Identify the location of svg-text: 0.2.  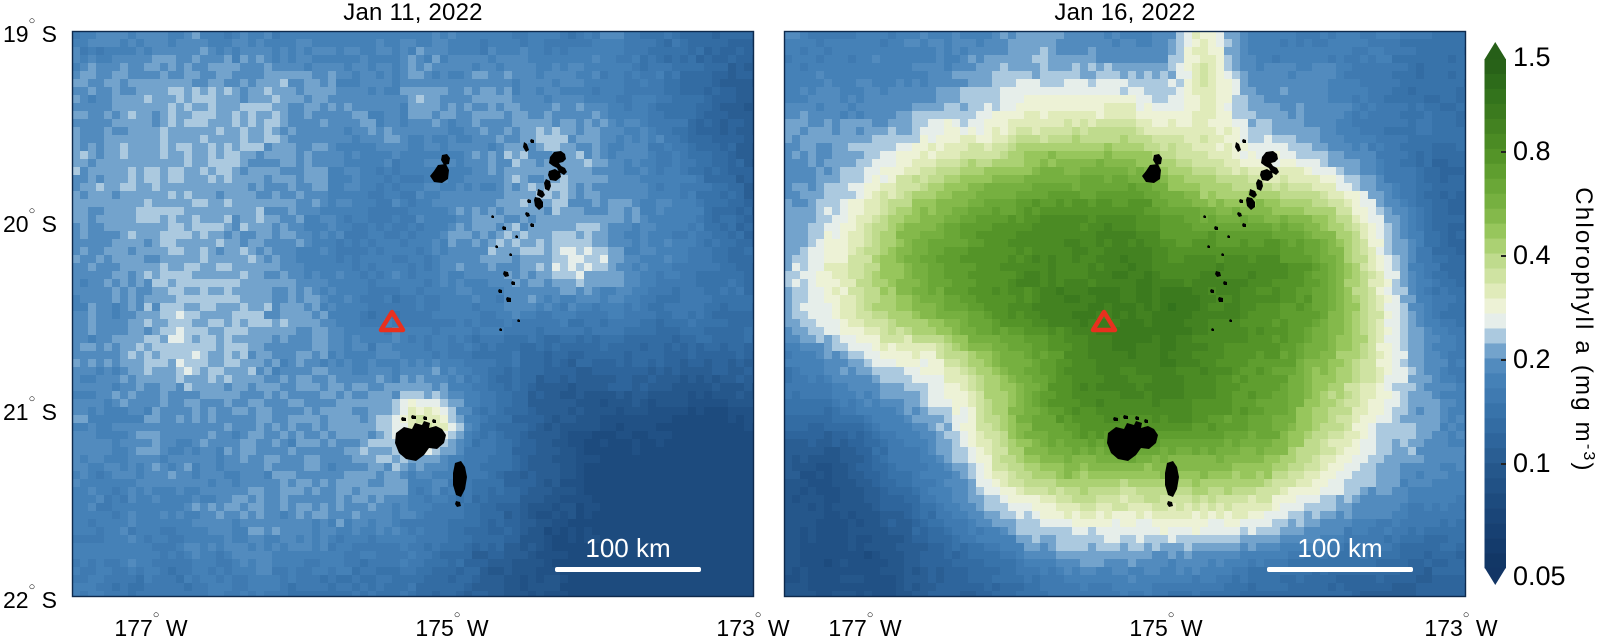
(1532, 359).